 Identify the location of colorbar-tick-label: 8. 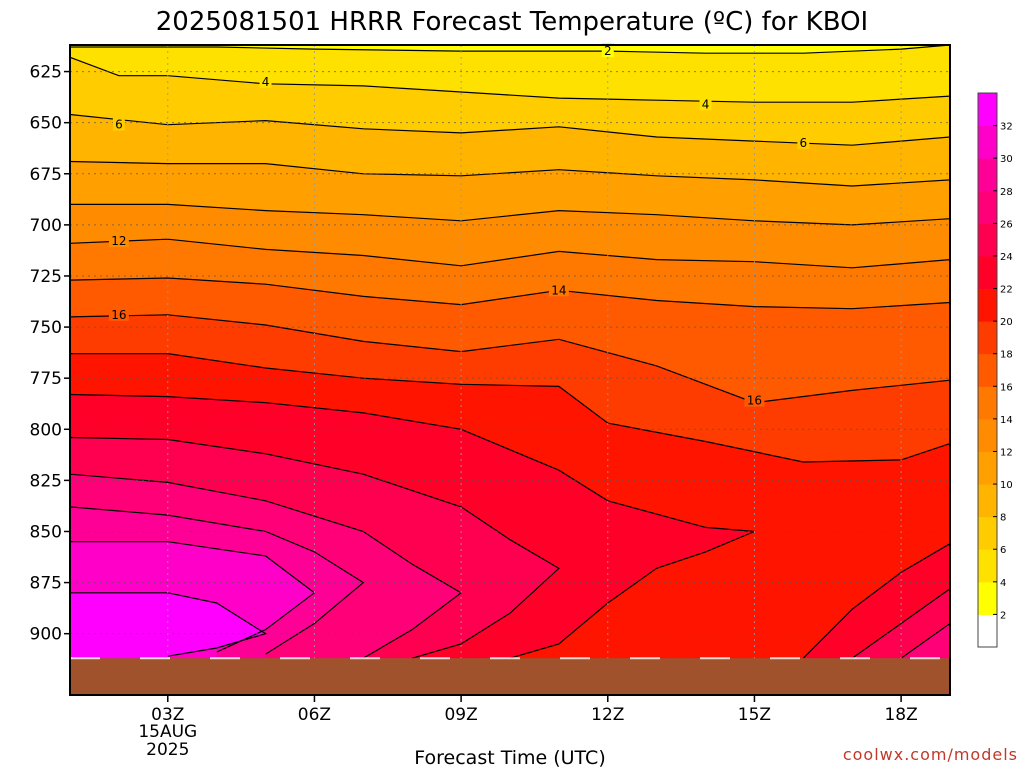
(1003, 518).